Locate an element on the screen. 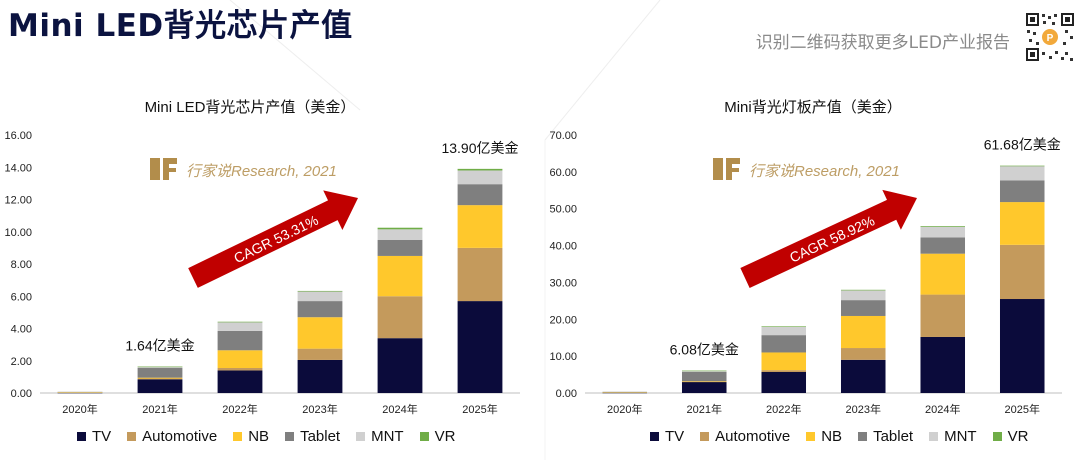 The image size is (1080, 460). x-tick-label: 2022年 is located at coordinates (783, 409).